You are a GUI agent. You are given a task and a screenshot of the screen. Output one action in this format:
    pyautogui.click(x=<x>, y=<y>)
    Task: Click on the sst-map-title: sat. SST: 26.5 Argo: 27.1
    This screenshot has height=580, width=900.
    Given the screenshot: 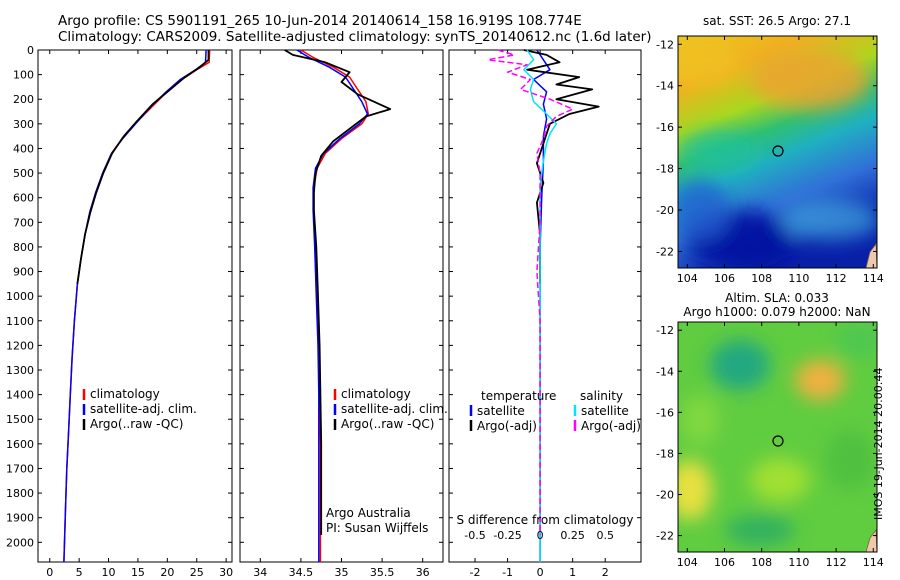 What is the action you would take?
    pyautogui.click(x=777, y=21)
    